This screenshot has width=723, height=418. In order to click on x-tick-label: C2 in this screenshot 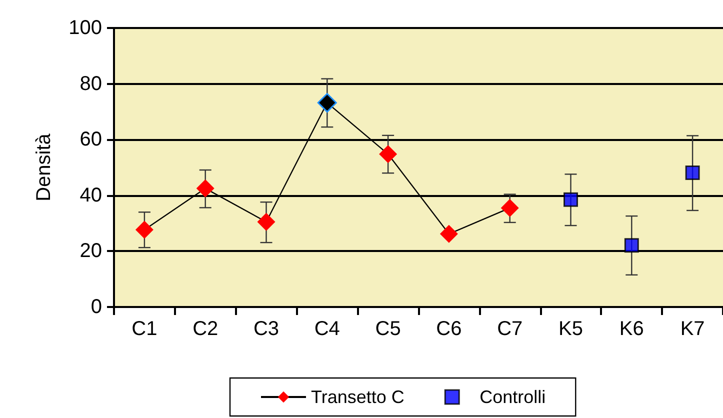, I will do `click(205, 329)`.